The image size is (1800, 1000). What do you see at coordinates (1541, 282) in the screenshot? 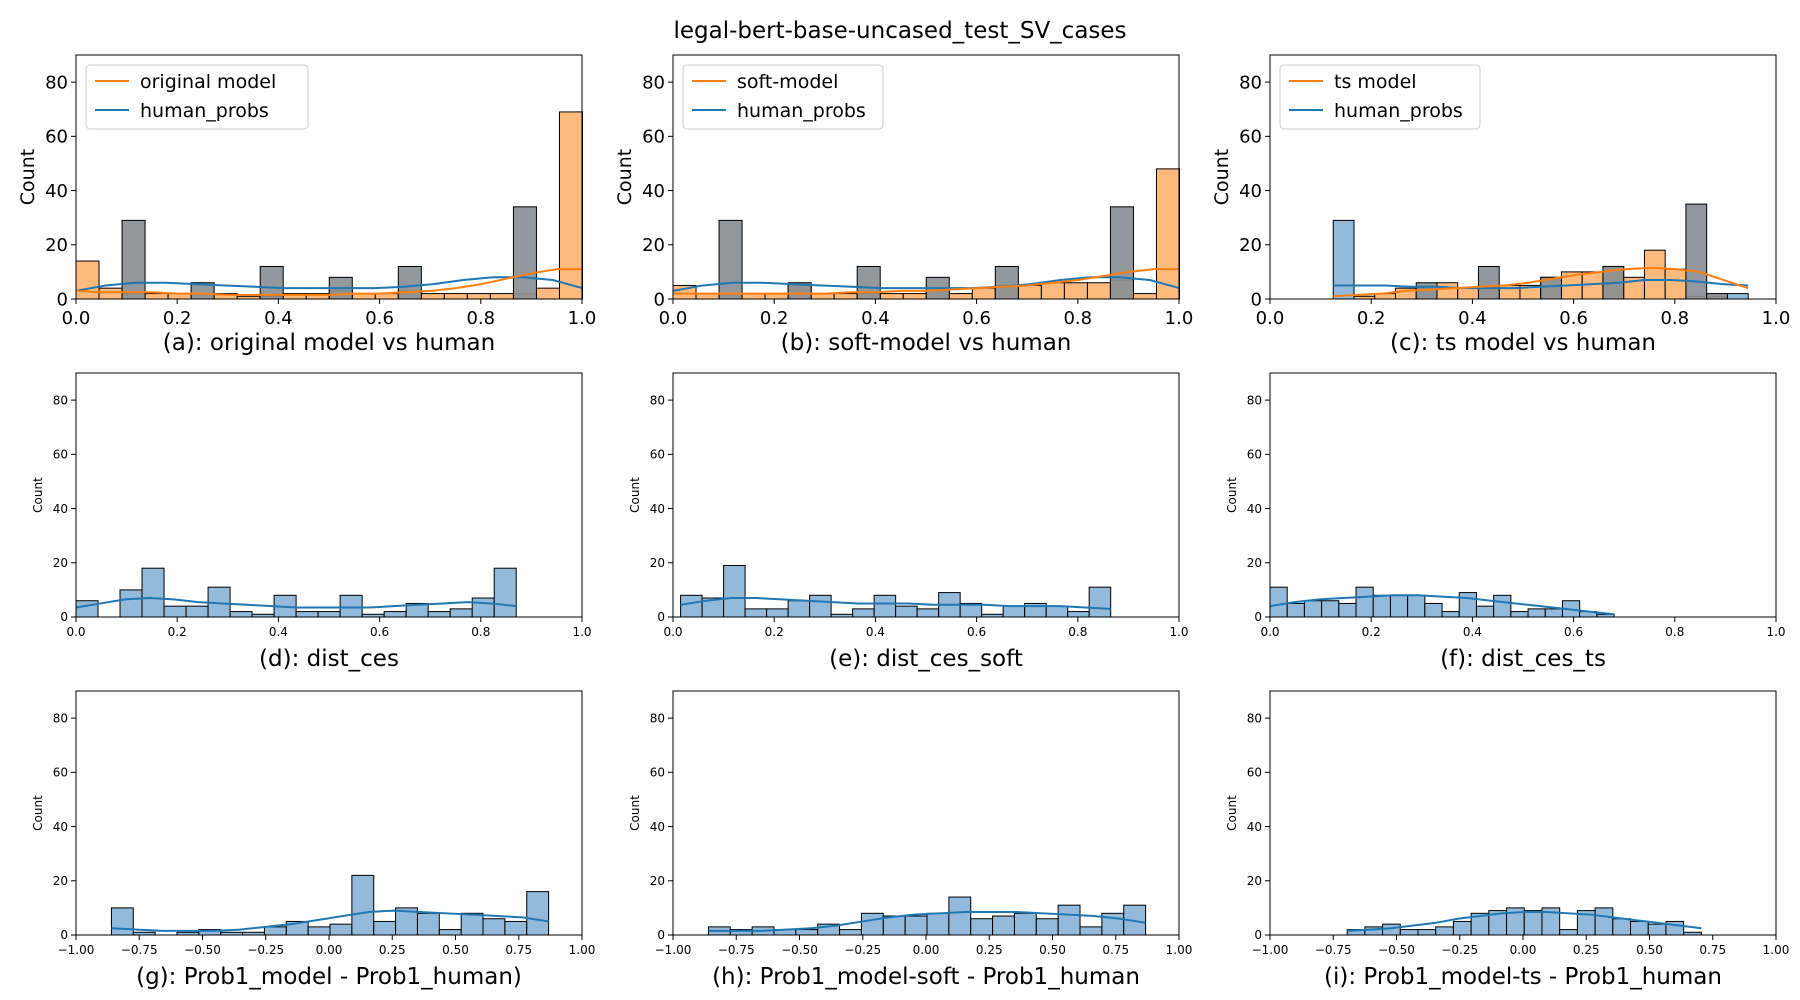
I see `kde-line-ts model` at bounding box center [1541, 282].